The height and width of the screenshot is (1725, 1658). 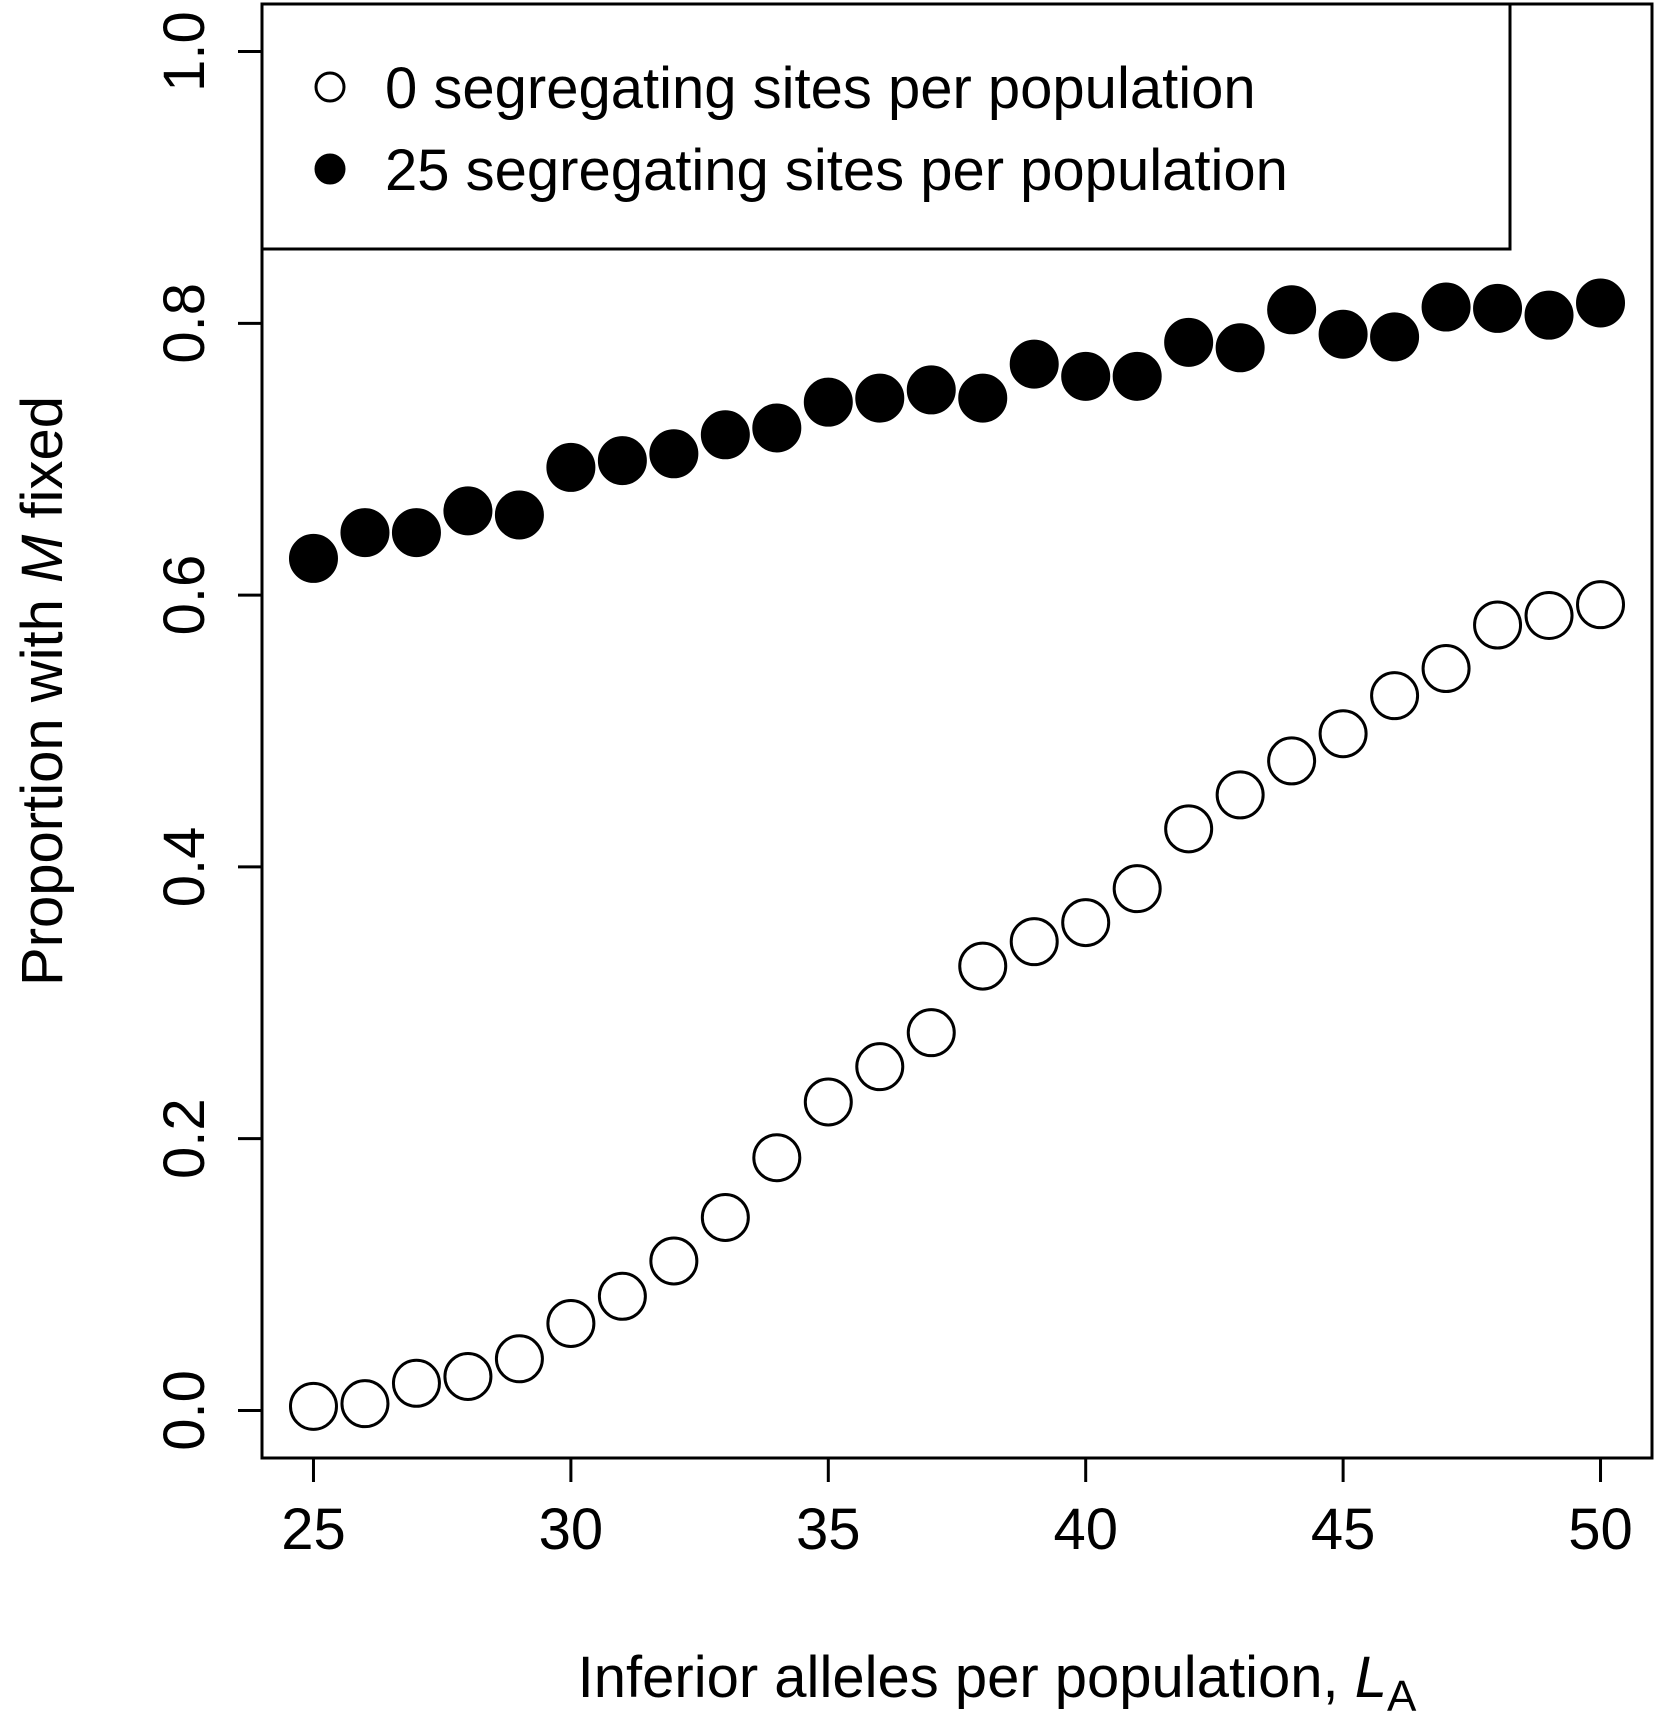 I want to click on x-tick-label: 25, so click(x=313, y=1529).